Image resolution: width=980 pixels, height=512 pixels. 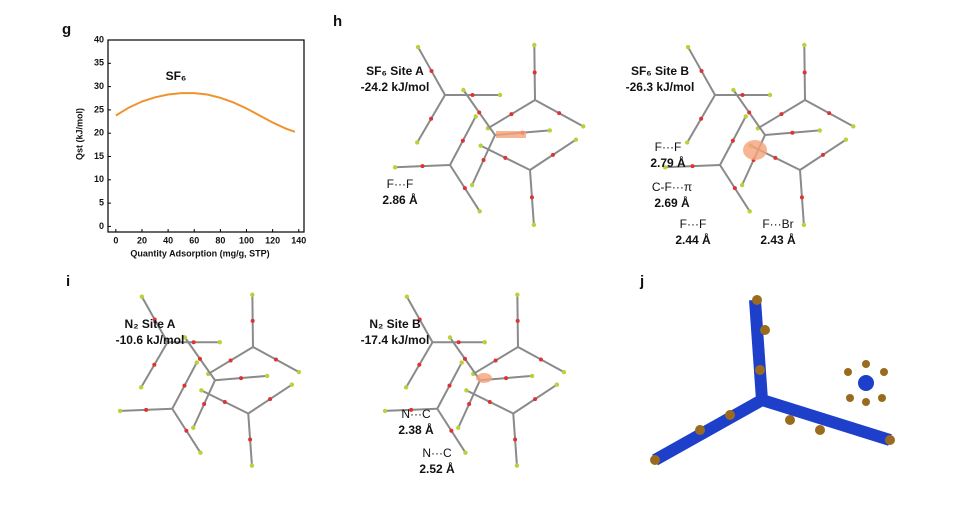 What do you see at coordinates (168, 240) in the screenshot?
I see `x-tick-label: 40` at bounding box center [168, 240].